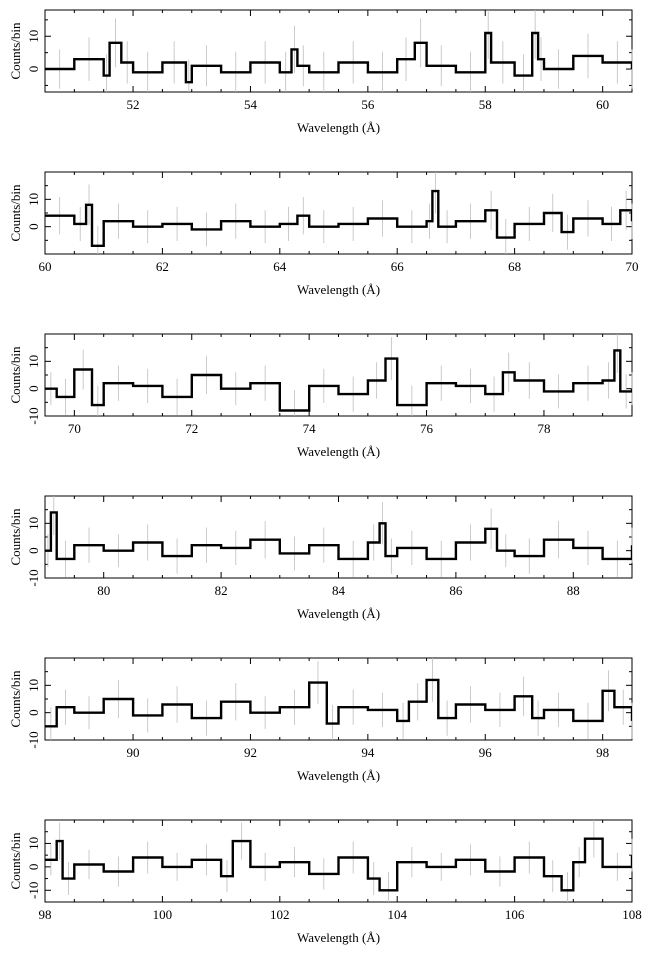 The width and height of the screenshot is (652, 958). What do you see at coordinates (573, 590) in the screenshot?
I see `x-tick-label: 88` at bounding box center [573, 590].